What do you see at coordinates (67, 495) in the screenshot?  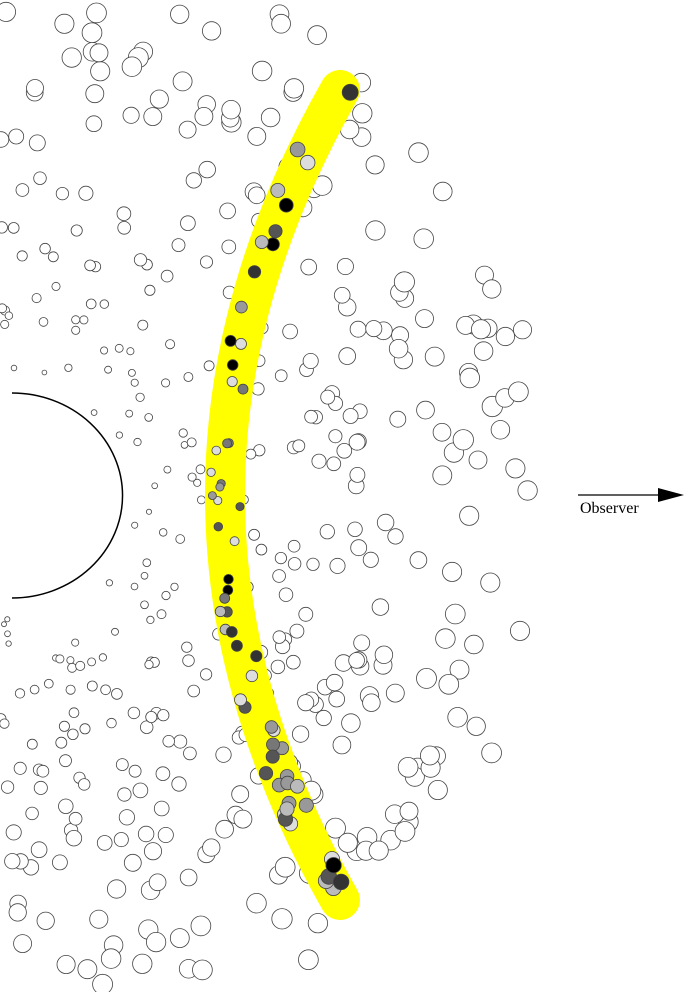 I see `central-body` at bounding box center [67, 495].